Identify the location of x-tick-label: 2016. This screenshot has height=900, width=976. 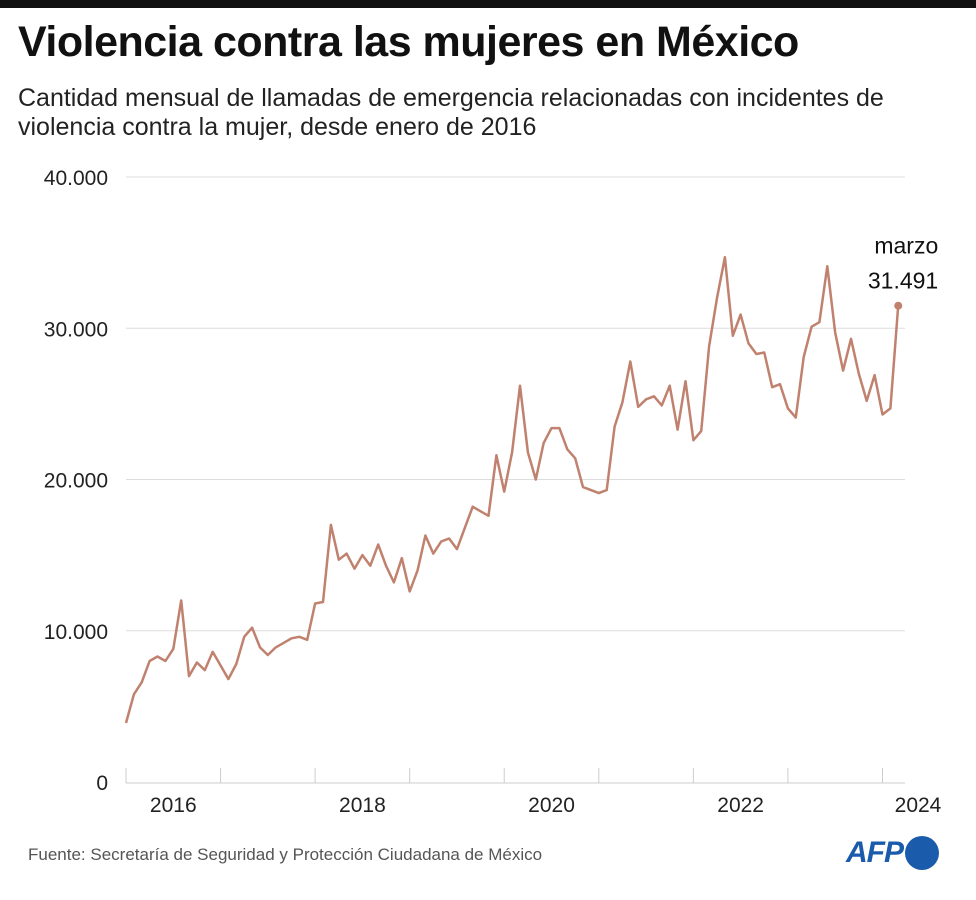
(173, 805).